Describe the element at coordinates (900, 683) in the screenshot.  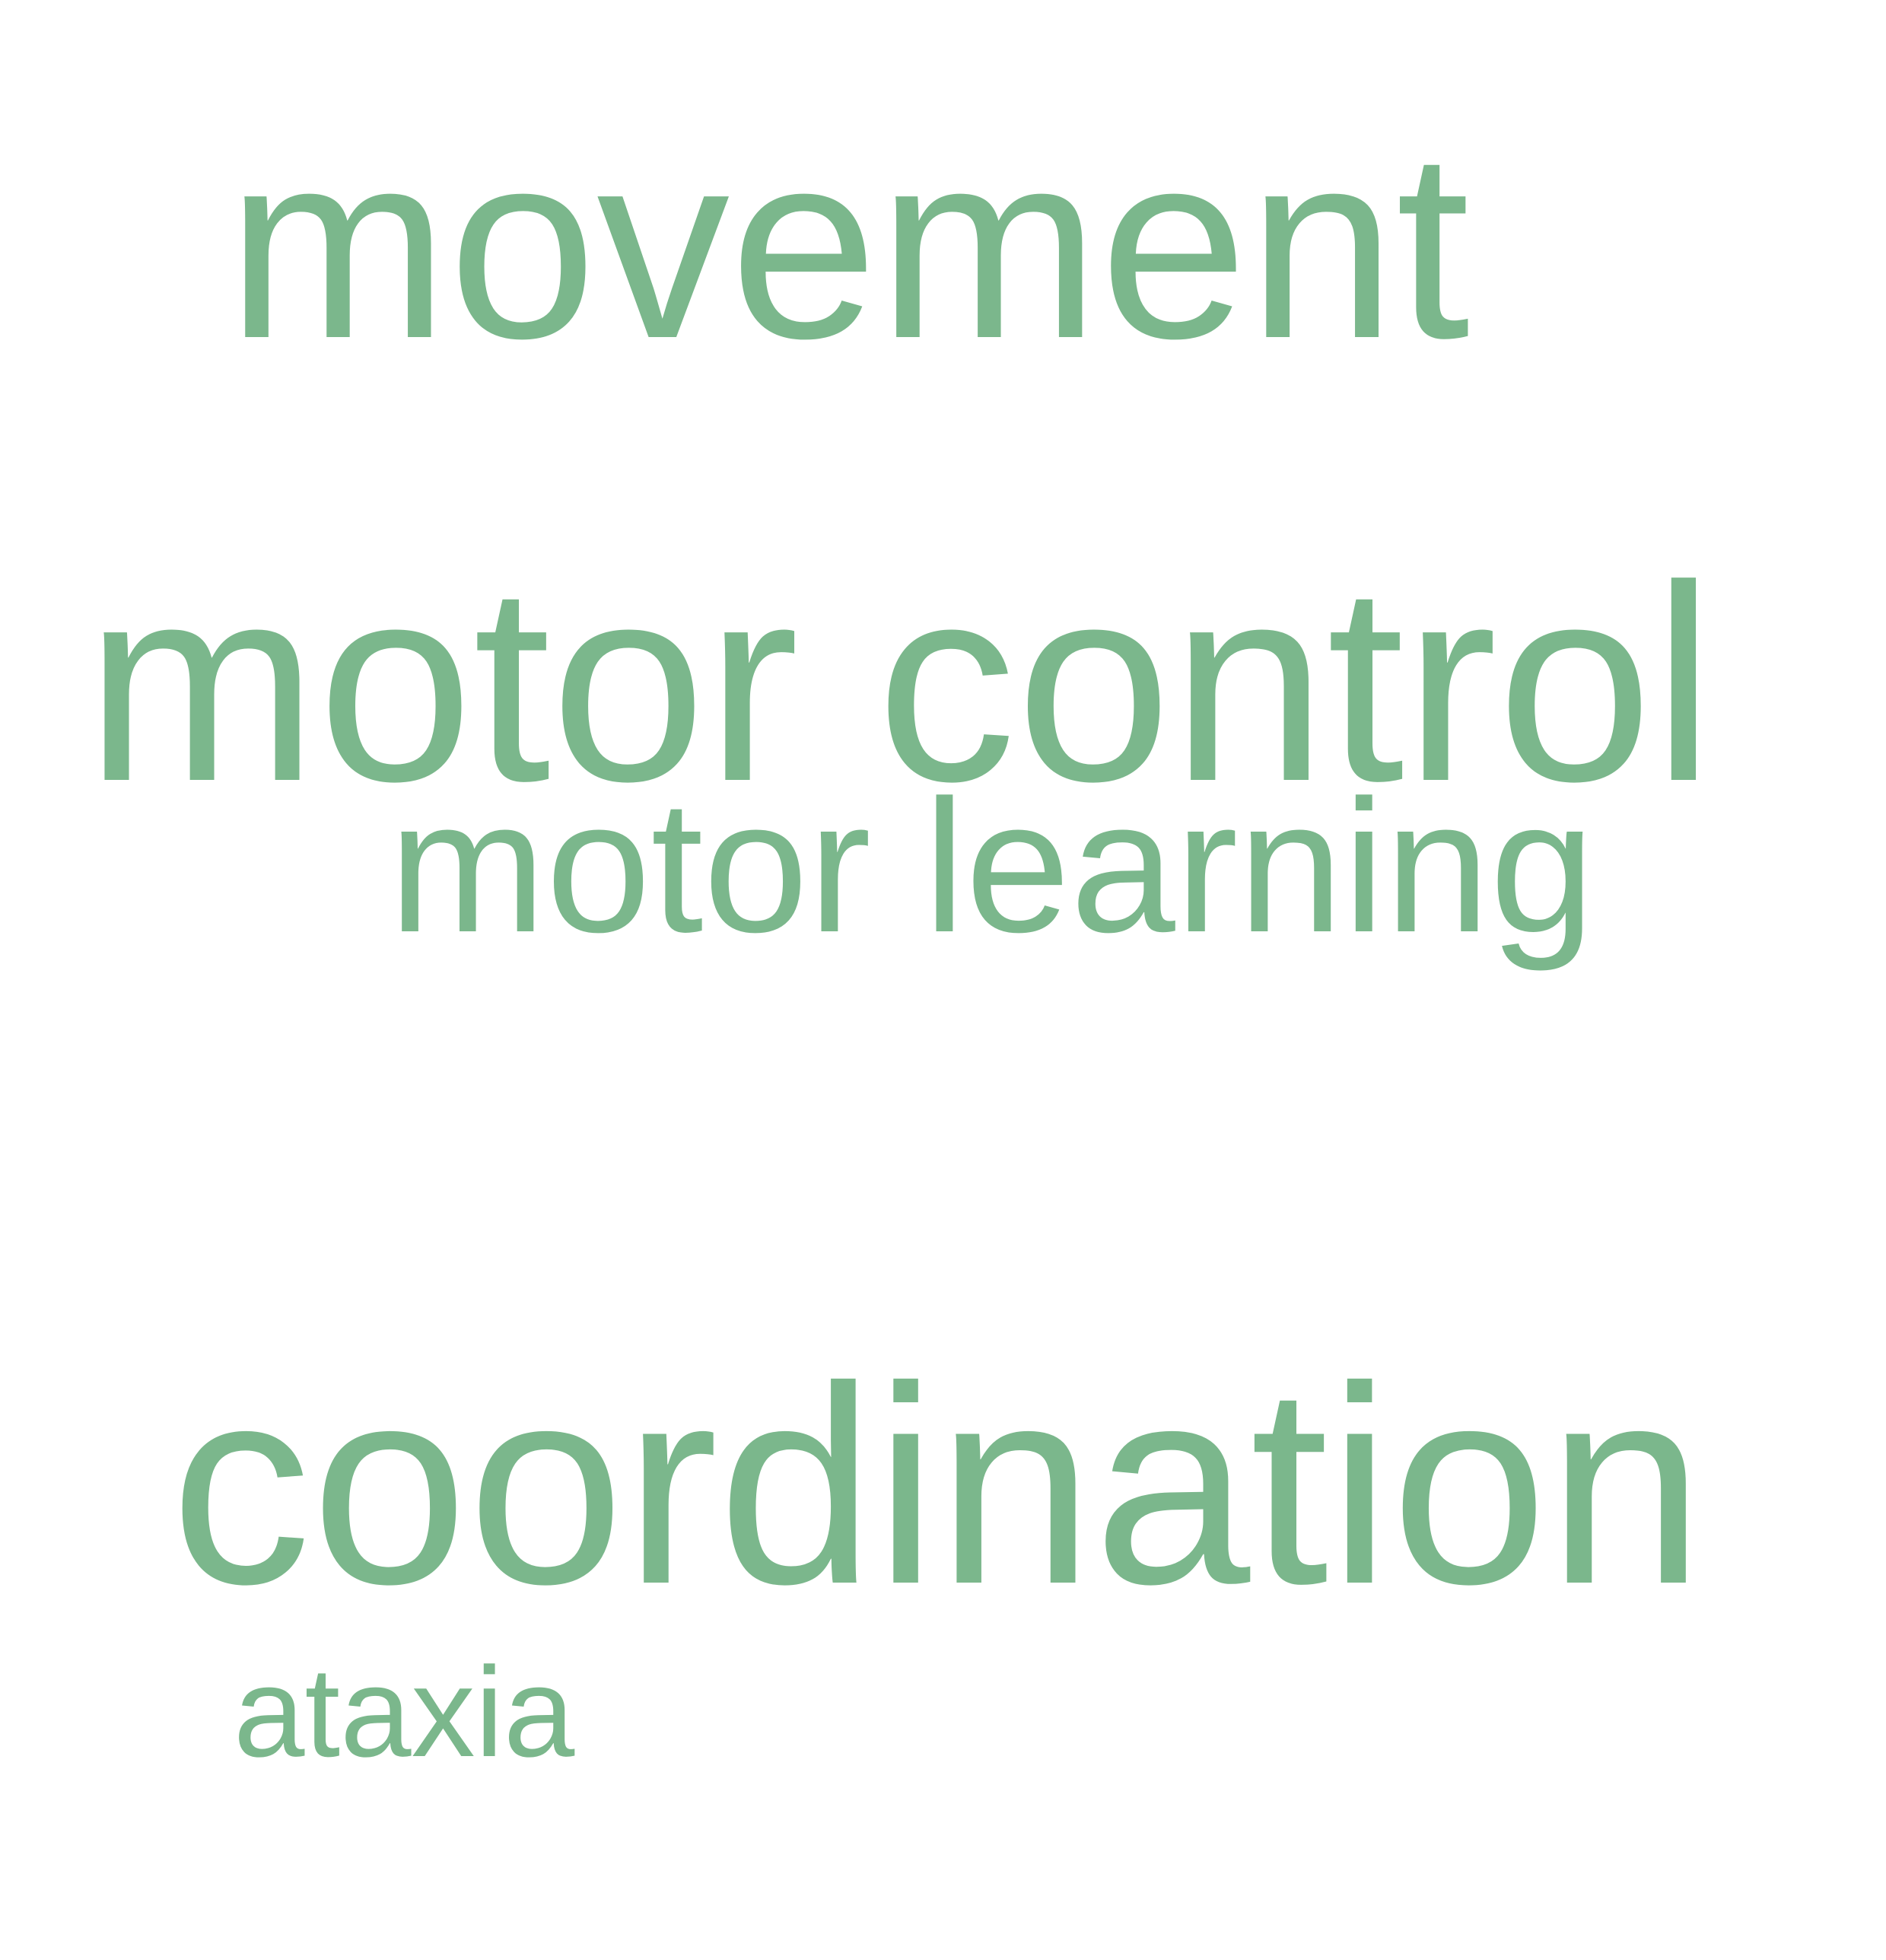
I see `word-motor-control: motor control` at that location.